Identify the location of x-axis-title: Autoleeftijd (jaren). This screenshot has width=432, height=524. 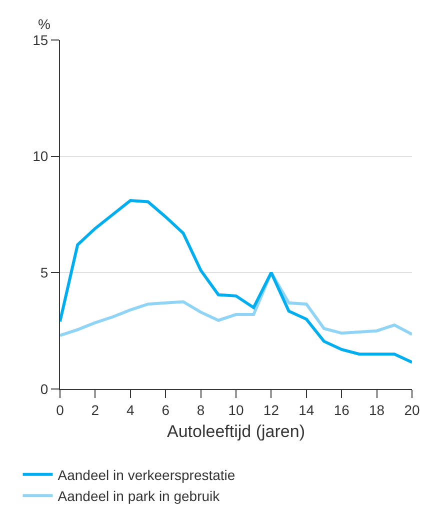
(236, 432).